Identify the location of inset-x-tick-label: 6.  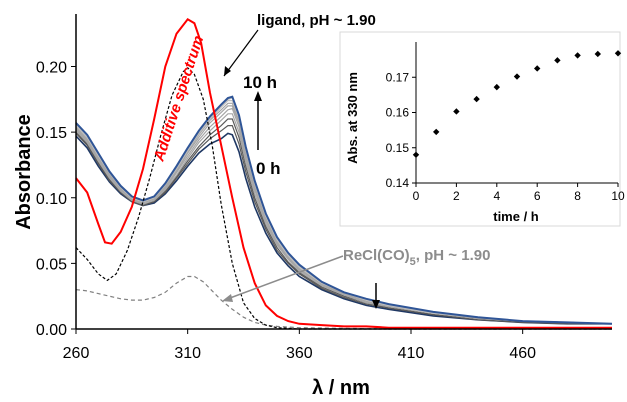
(537, 196).